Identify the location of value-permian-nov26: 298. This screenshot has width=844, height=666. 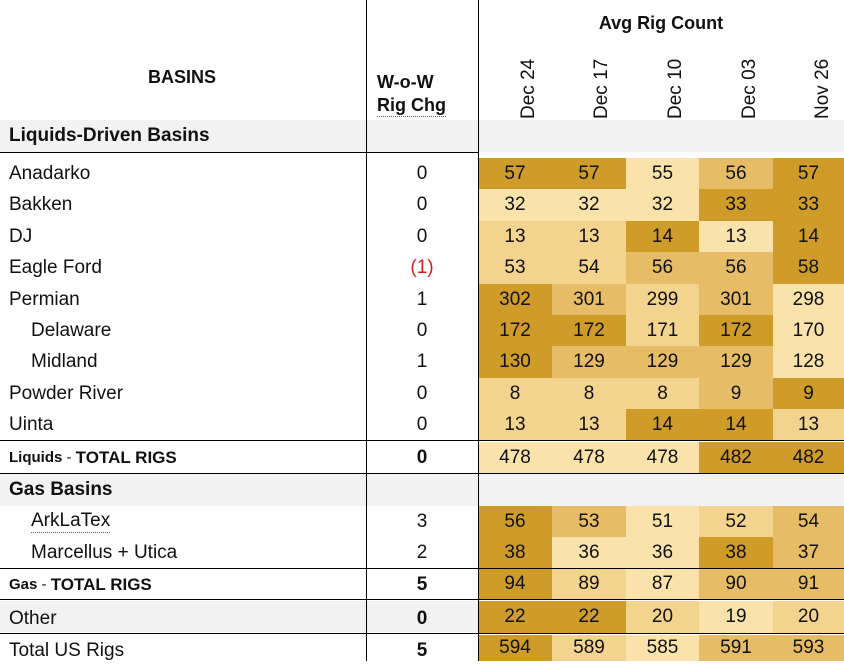
(808, 299).